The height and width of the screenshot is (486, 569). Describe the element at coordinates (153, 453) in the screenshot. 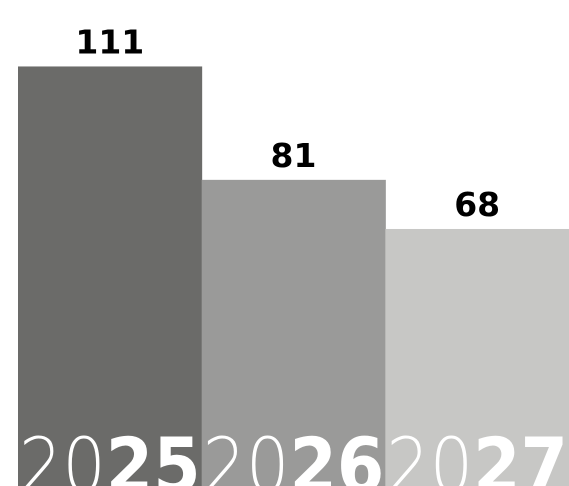

I see `category-label-suffix: 25` at that location.